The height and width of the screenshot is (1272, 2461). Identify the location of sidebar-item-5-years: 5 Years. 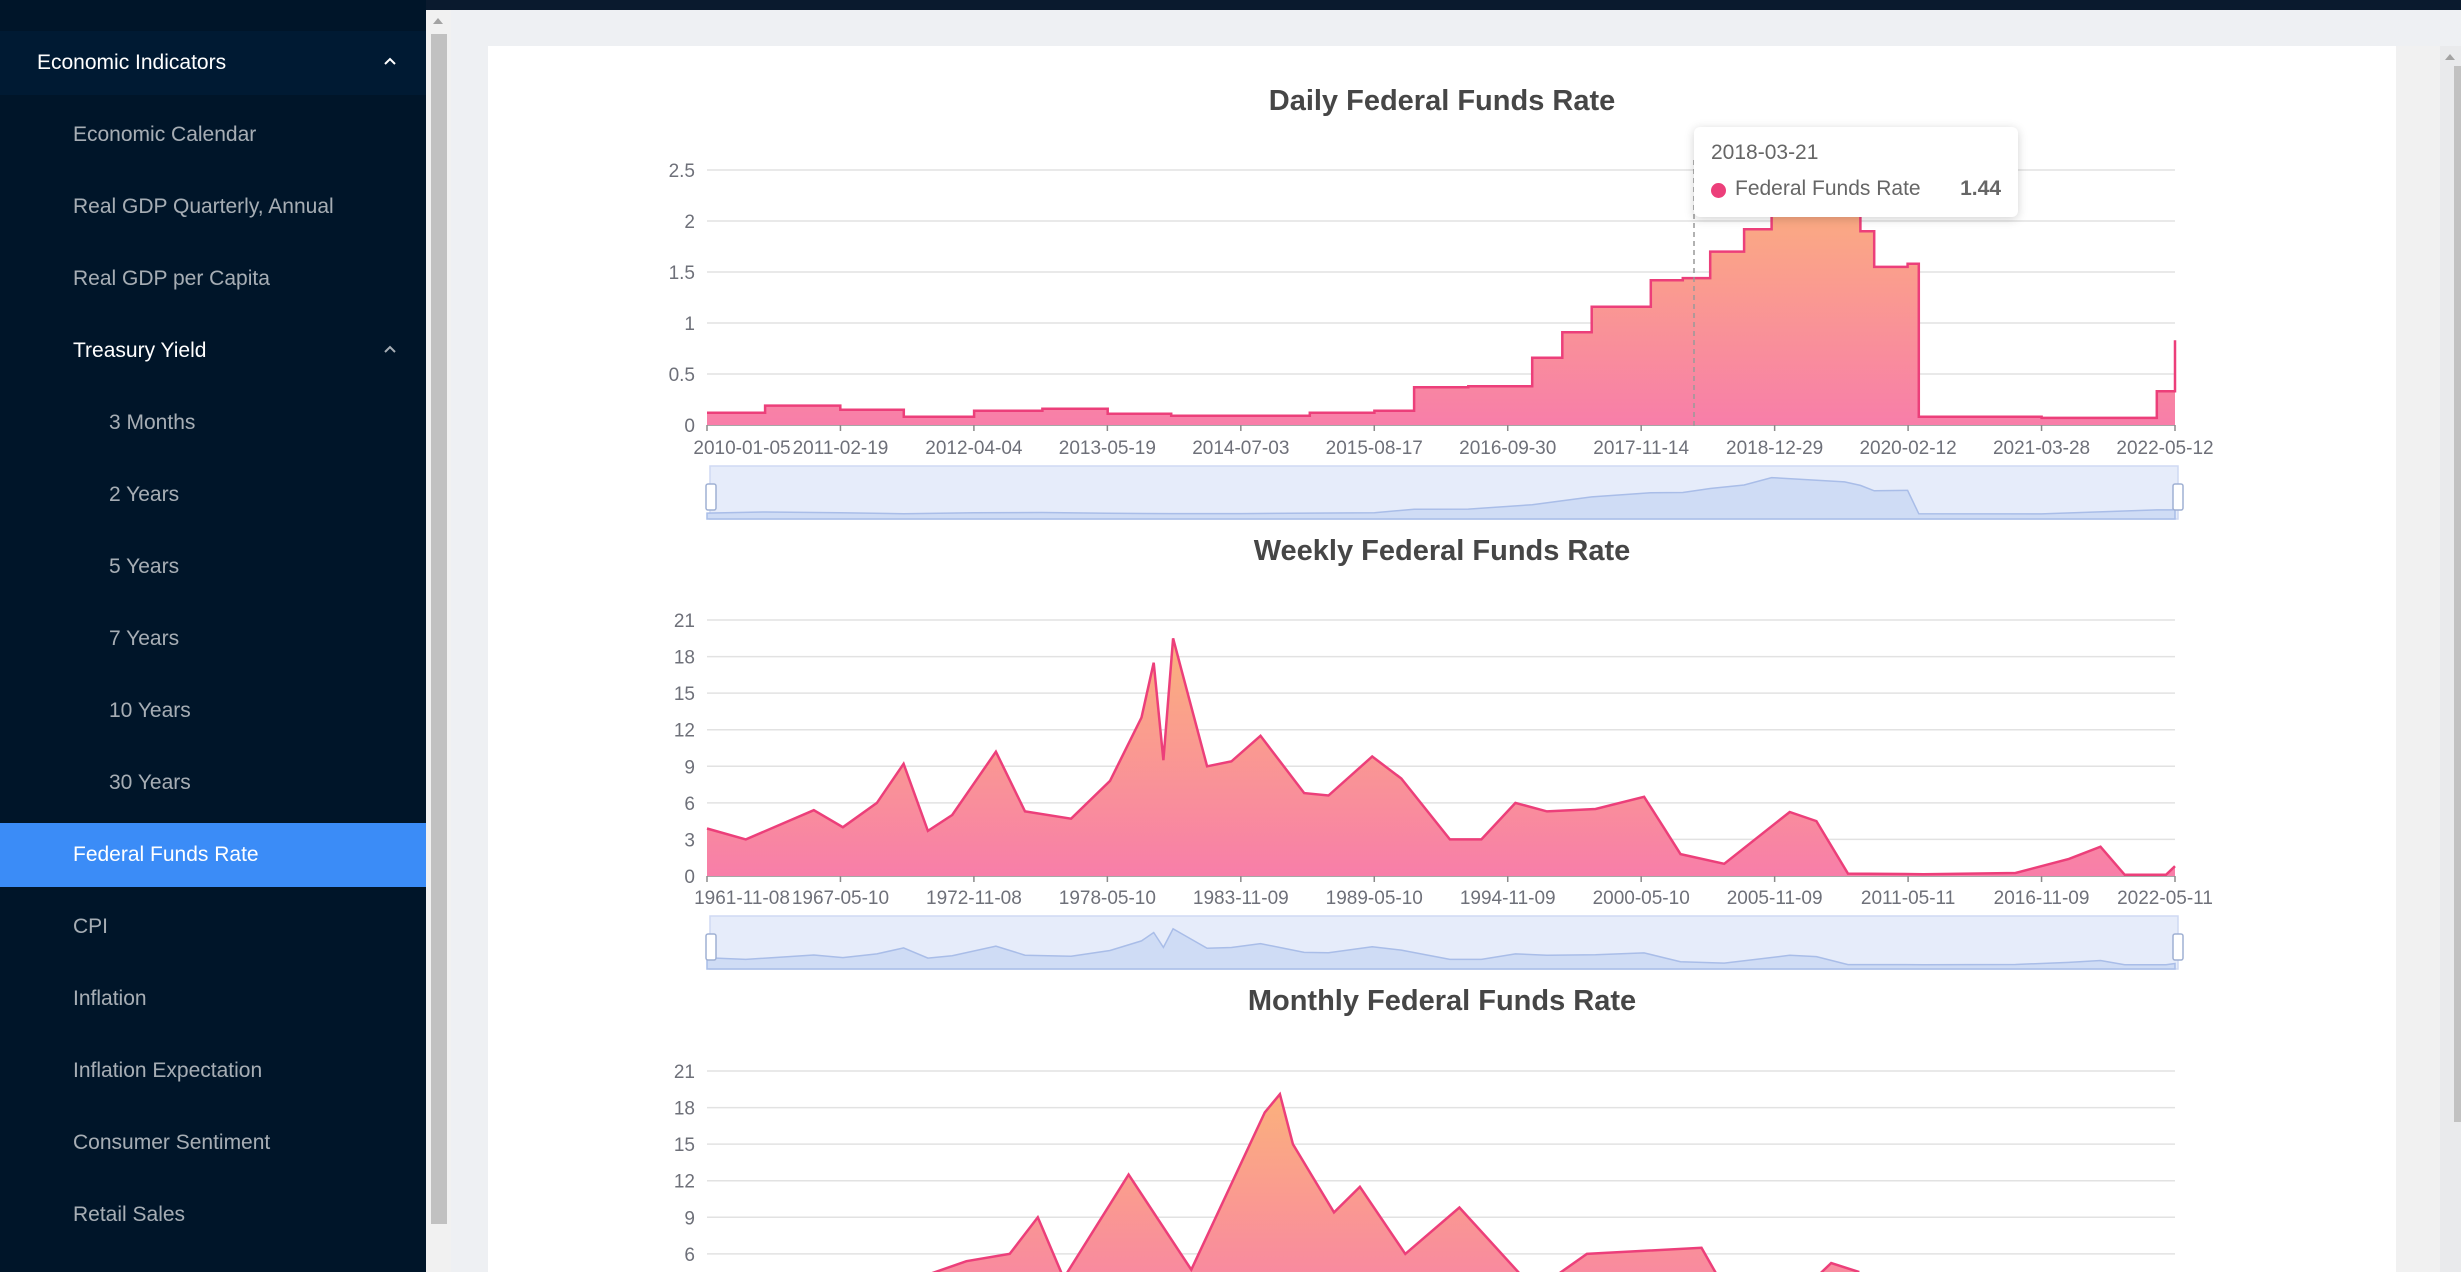
(213, 567).